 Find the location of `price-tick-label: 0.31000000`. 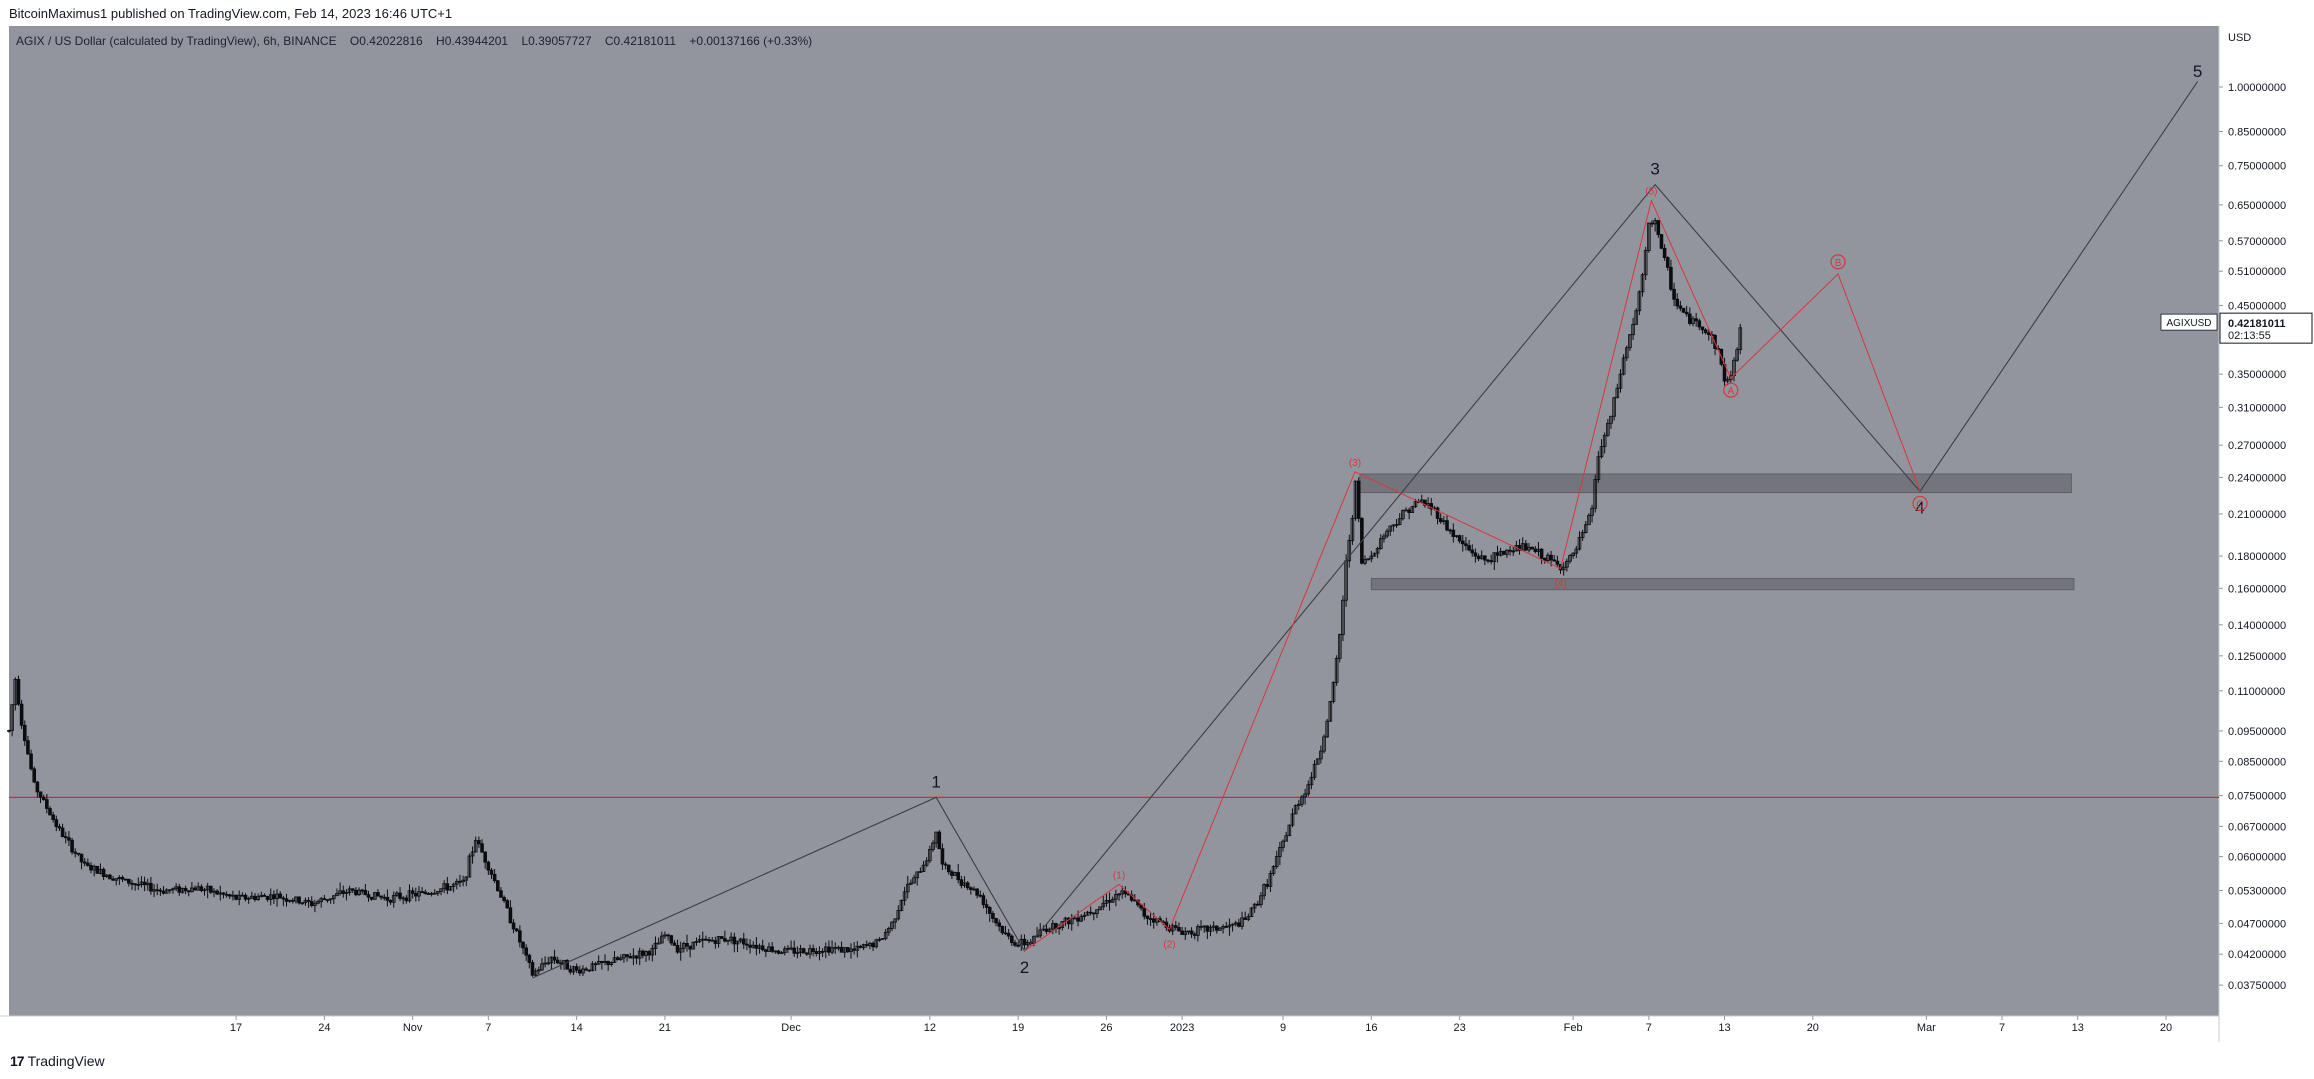

price-tick-label: 0.31000000 is located at coordinates (2257, 408).